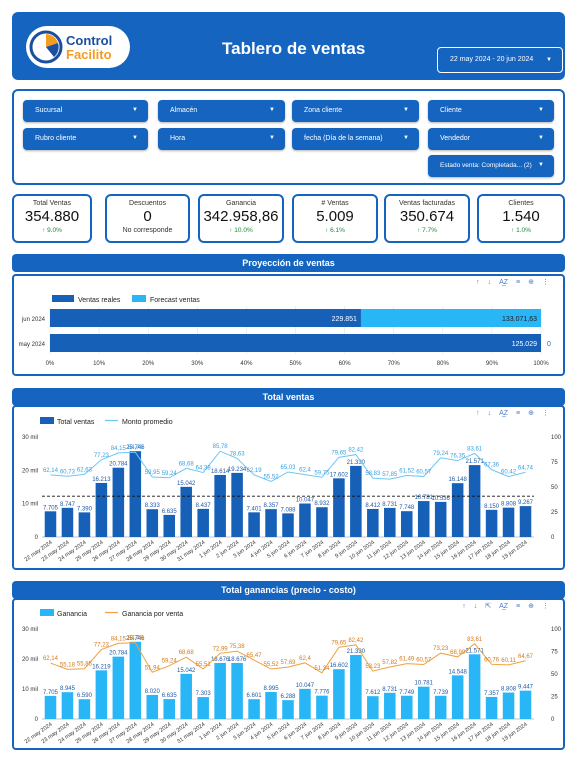 The image size is (579, 761). What do you see at coordinates (339, 453) in the screenshot?
I see `line-data-label: 79,65` at bounding box center [339, 453].